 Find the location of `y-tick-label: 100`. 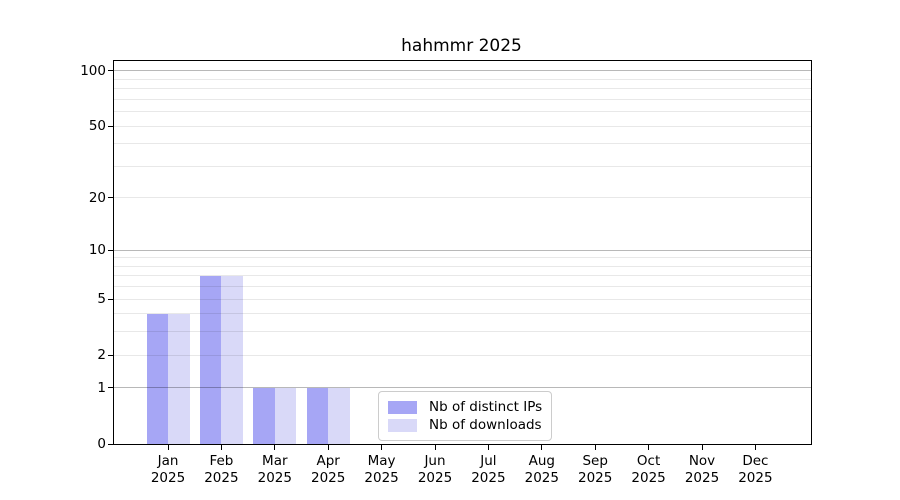

y-tick-label: 100 is located at coordinates (93, 70).